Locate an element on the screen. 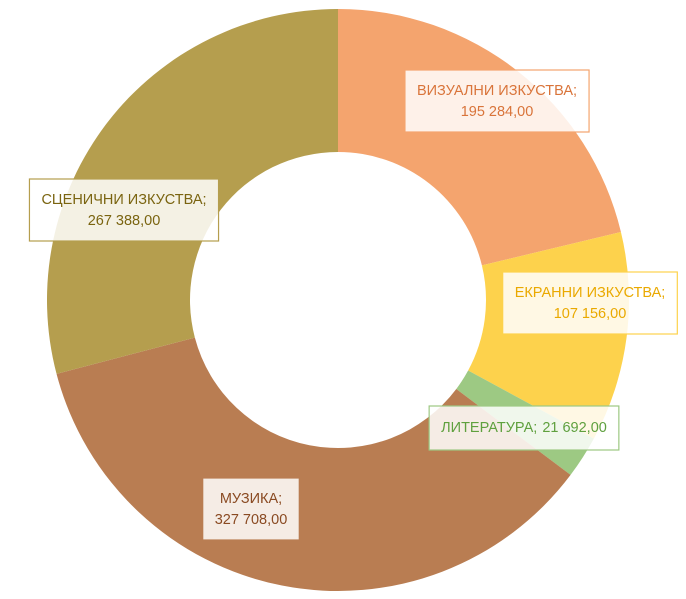 This screenshot has width=686, height=599. data-label: ЕКРАННИ ИЗКУСТВА; 107 156,00 is located at coordinates (590, 303).